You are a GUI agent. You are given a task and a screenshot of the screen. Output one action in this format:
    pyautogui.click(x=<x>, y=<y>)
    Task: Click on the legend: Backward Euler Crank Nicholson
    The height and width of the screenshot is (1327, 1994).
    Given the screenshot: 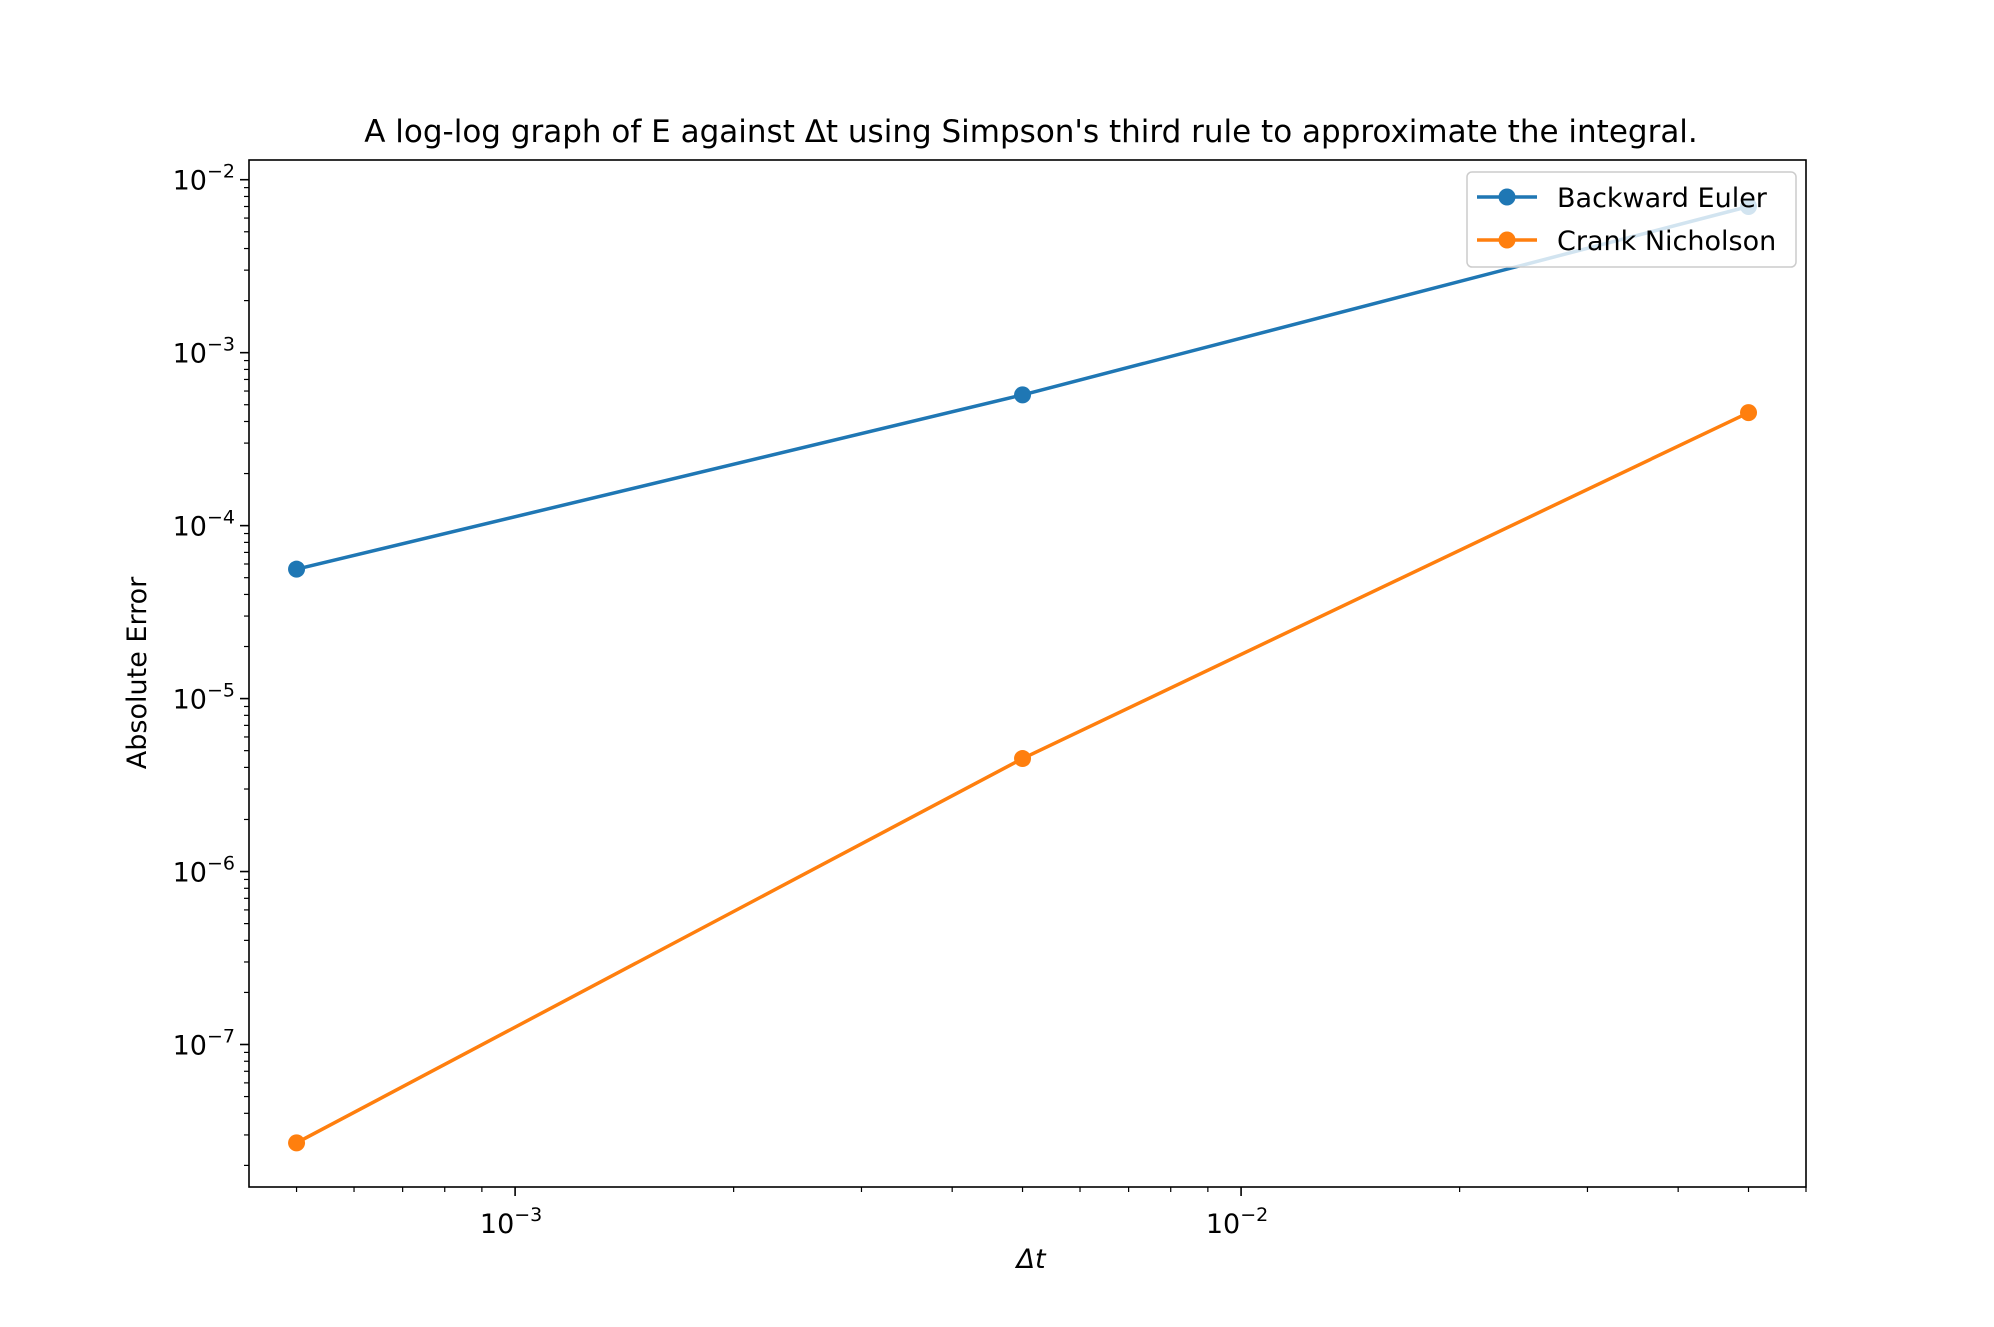 What is the action you would take?
    pyautogui.click(x=1631, y=219)
    